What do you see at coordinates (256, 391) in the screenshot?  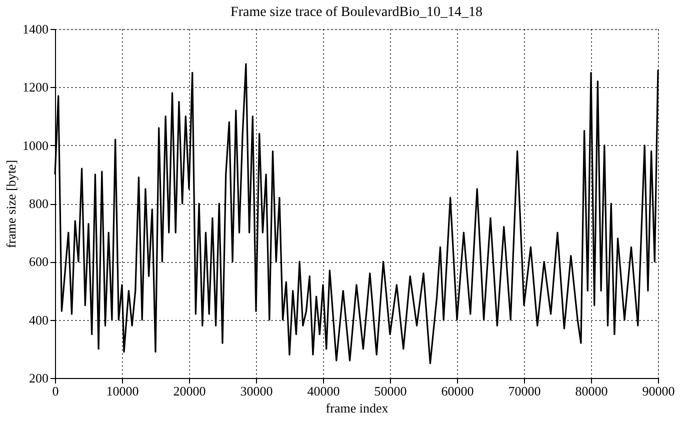 I see `x-tick-label: 30000` at bounding box center [256, 391].